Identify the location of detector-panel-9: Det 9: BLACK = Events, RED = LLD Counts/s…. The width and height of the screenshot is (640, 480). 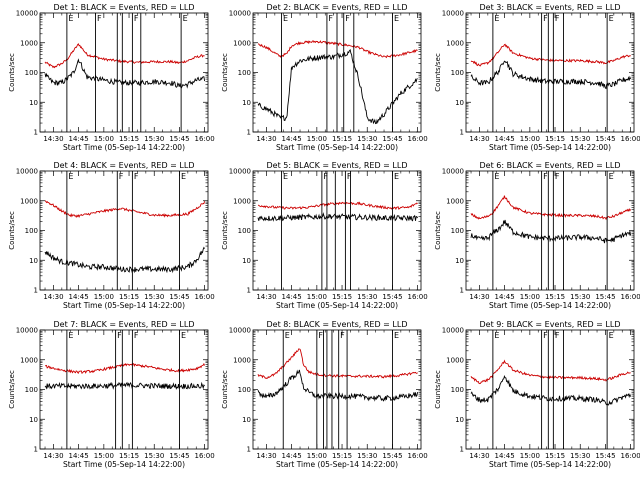
(537, 394).